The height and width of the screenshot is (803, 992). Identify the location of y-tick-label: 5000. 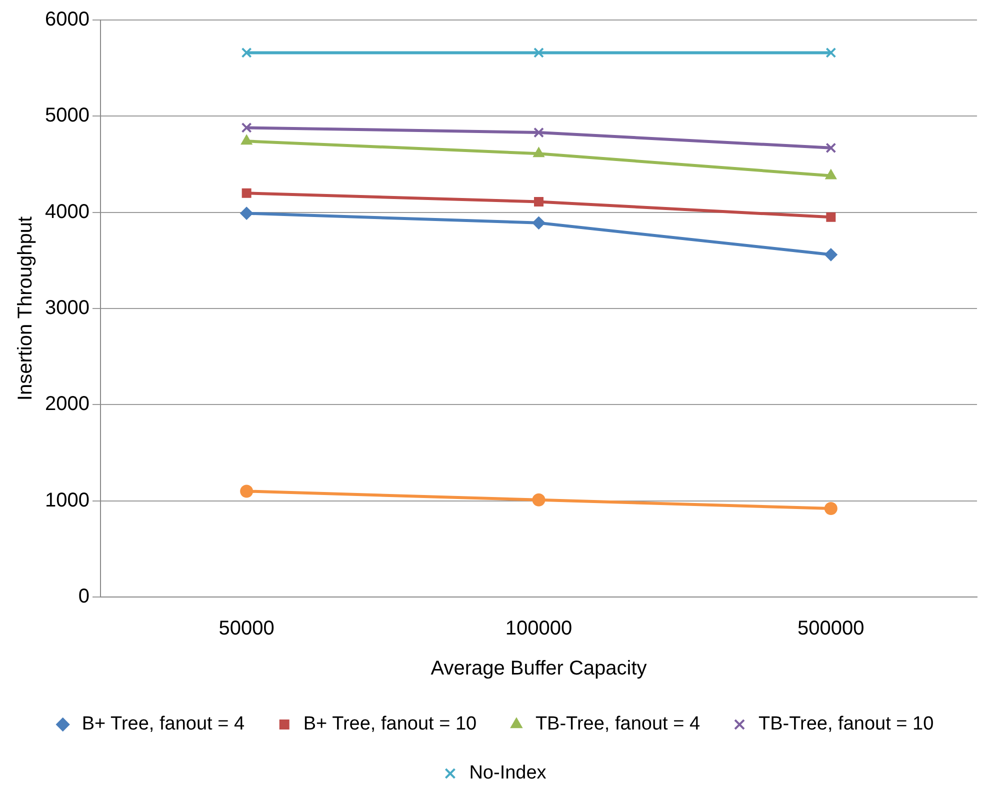
(67, 115).